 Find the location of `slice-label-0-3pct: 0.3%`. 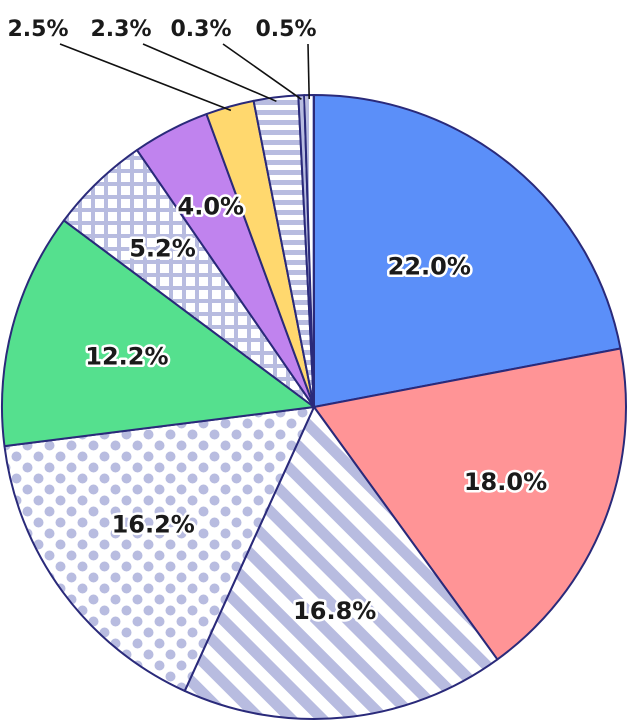

slice-label-0-3pct: 0.3% is located at coordinates (200, 29).